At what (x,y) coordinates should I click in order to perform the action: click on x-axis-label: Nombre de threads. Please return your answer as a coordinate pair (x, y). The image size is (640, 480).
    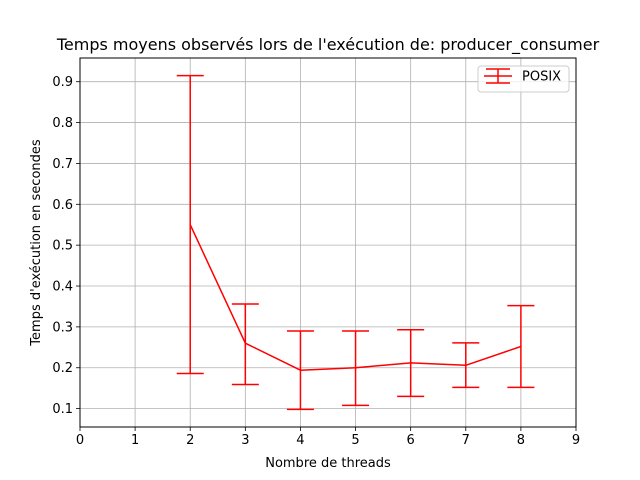
    Looking at the image, I should click on (328, 463).